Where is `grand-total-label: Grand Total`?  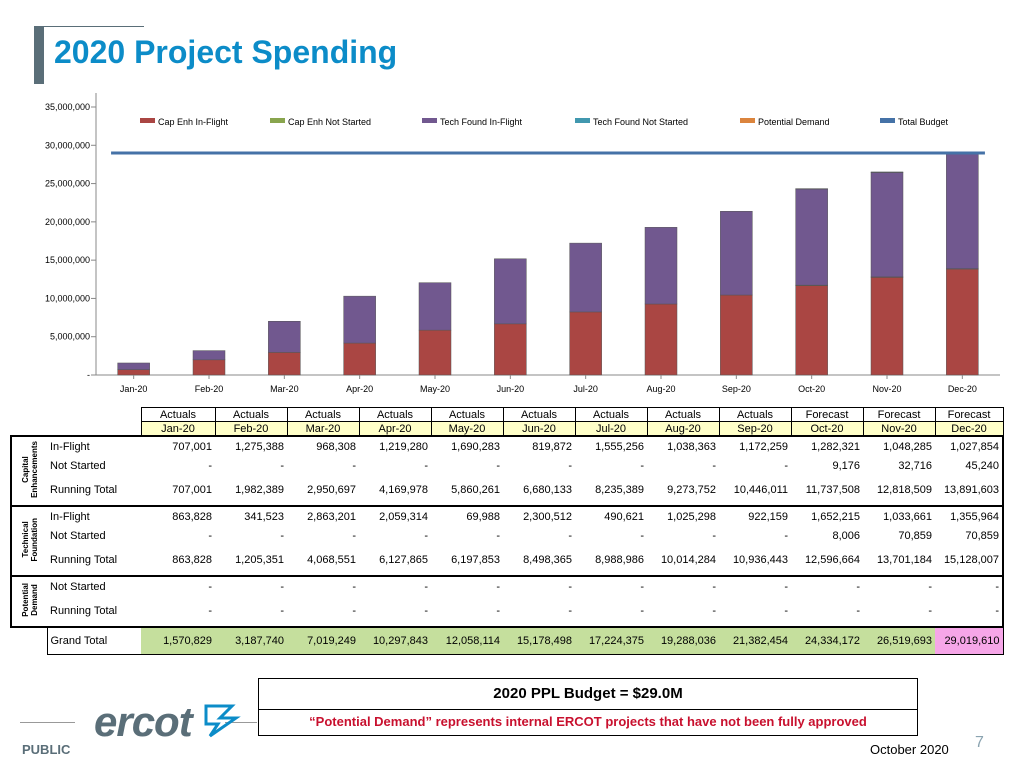 grand-total-label: Grand Total is located at coordinates (93, 640).